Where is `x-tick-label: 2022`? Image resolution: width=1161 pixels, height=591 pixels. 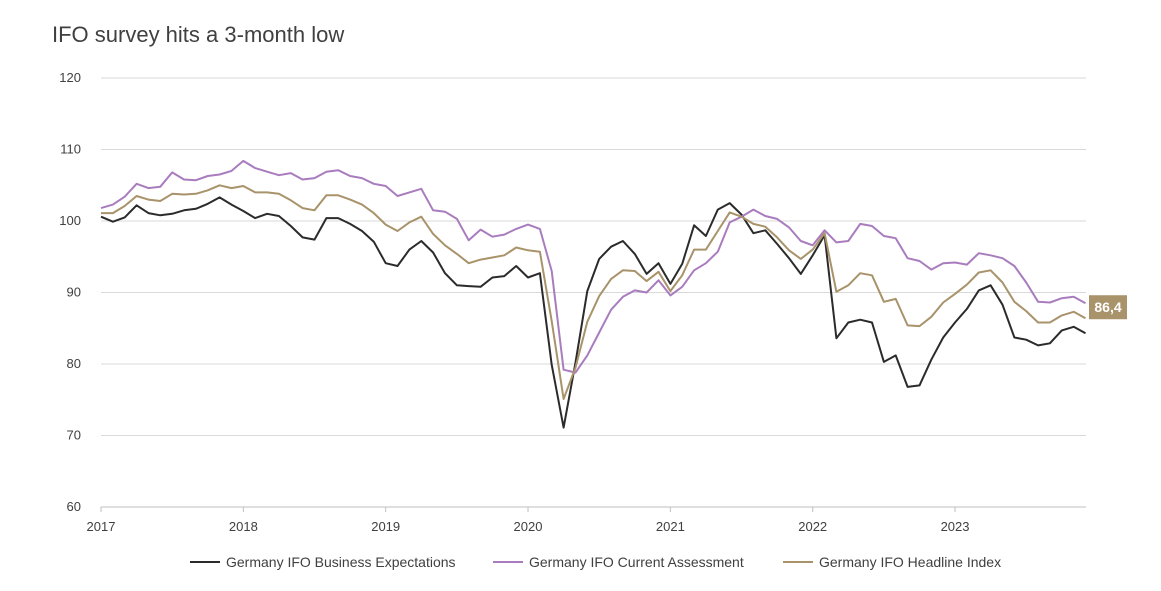
x-tick-label: 2022 is located at coordinates (812, 526).